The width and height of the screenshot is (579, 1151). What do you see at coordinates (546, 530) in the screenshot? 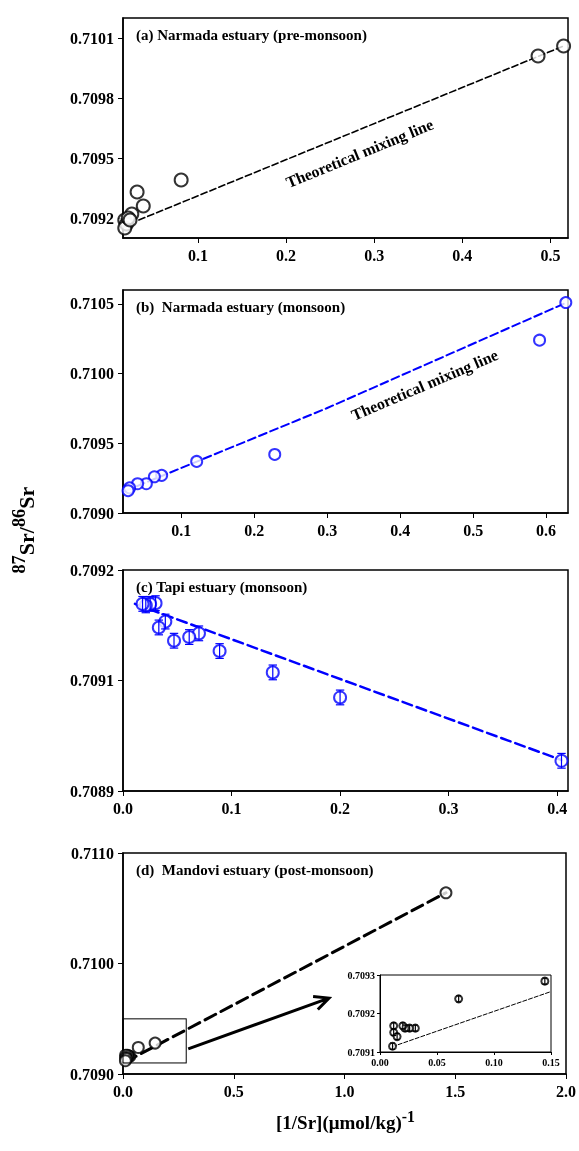
I see `x-tick-label: 0.6` at bounding box center [546, 530].